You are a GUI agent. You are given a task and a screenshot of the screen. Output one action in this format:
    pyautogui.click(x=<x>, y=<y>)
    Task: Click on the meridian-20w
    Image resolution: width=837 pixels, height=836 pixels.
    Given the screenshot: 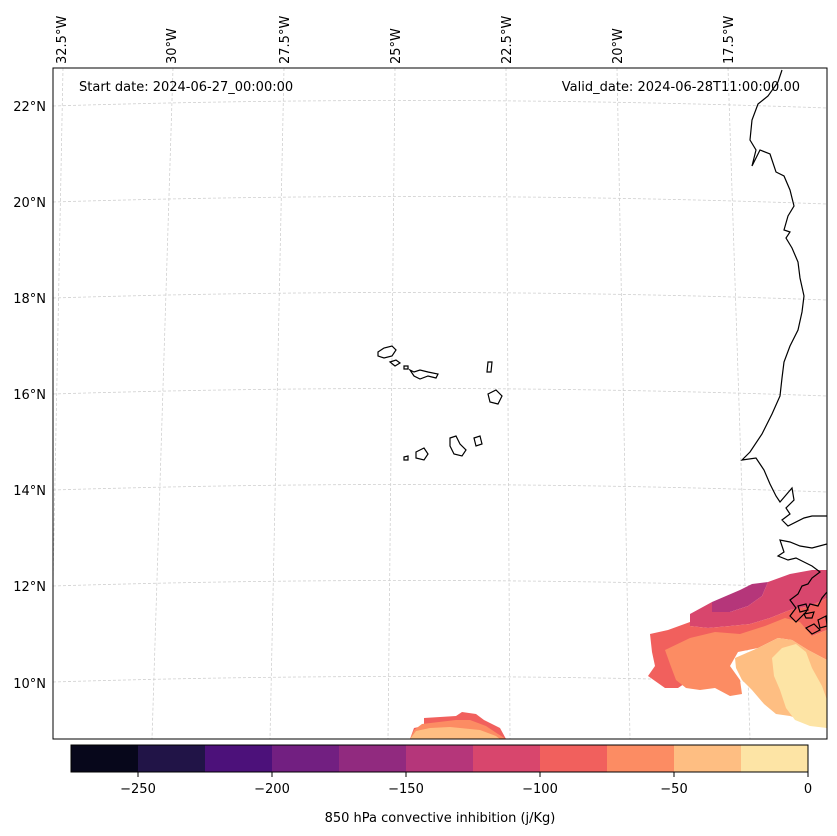 What is the action you would take?
    pyautogui.click(x=623, y=403)
    